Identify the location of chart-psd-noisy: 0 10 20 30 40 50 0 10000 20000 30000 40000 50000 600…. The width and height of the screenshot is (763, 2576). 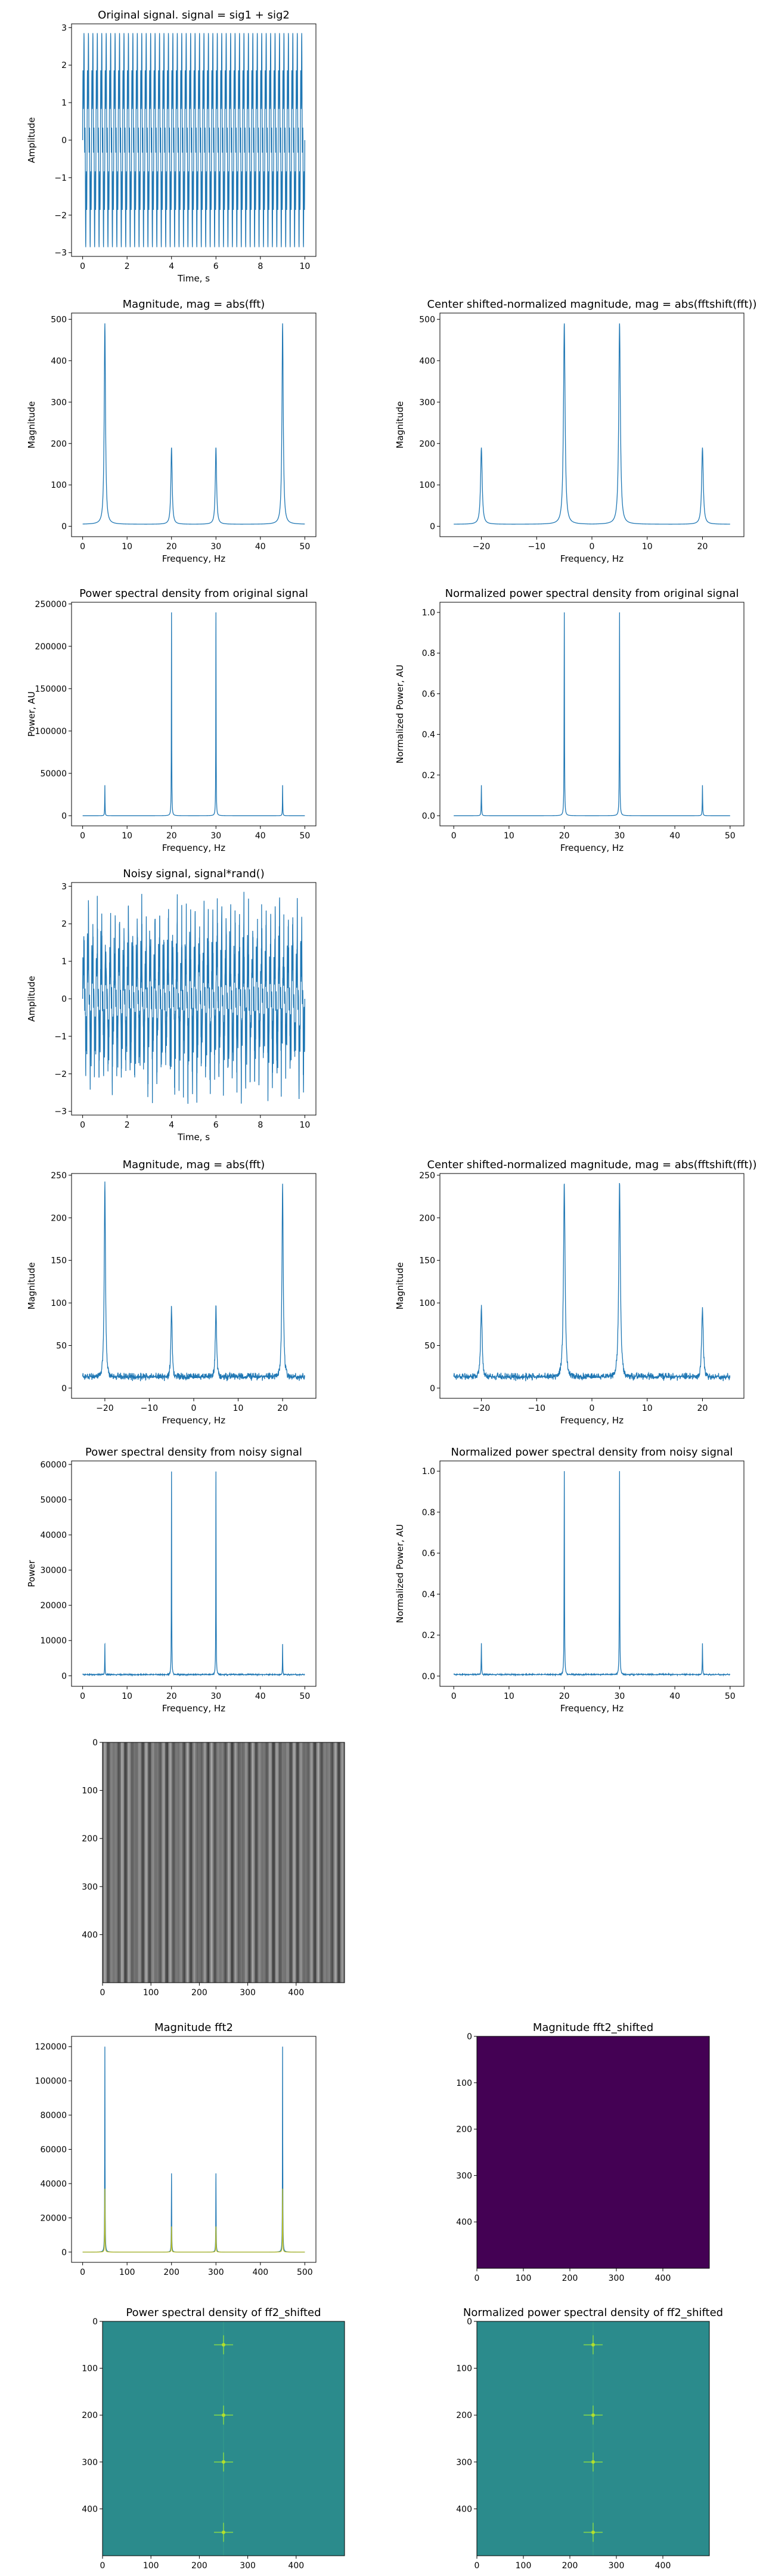
(171, 1580).